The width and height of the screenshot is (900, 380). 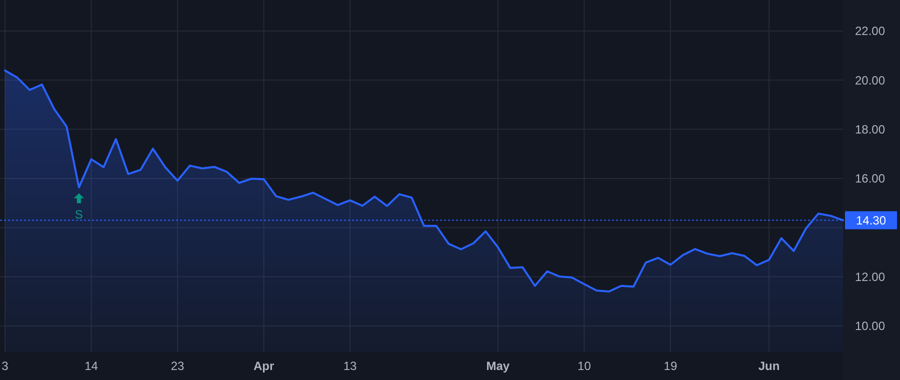 I want to click on x-tick-label: 13, so click(x=350, y=366).